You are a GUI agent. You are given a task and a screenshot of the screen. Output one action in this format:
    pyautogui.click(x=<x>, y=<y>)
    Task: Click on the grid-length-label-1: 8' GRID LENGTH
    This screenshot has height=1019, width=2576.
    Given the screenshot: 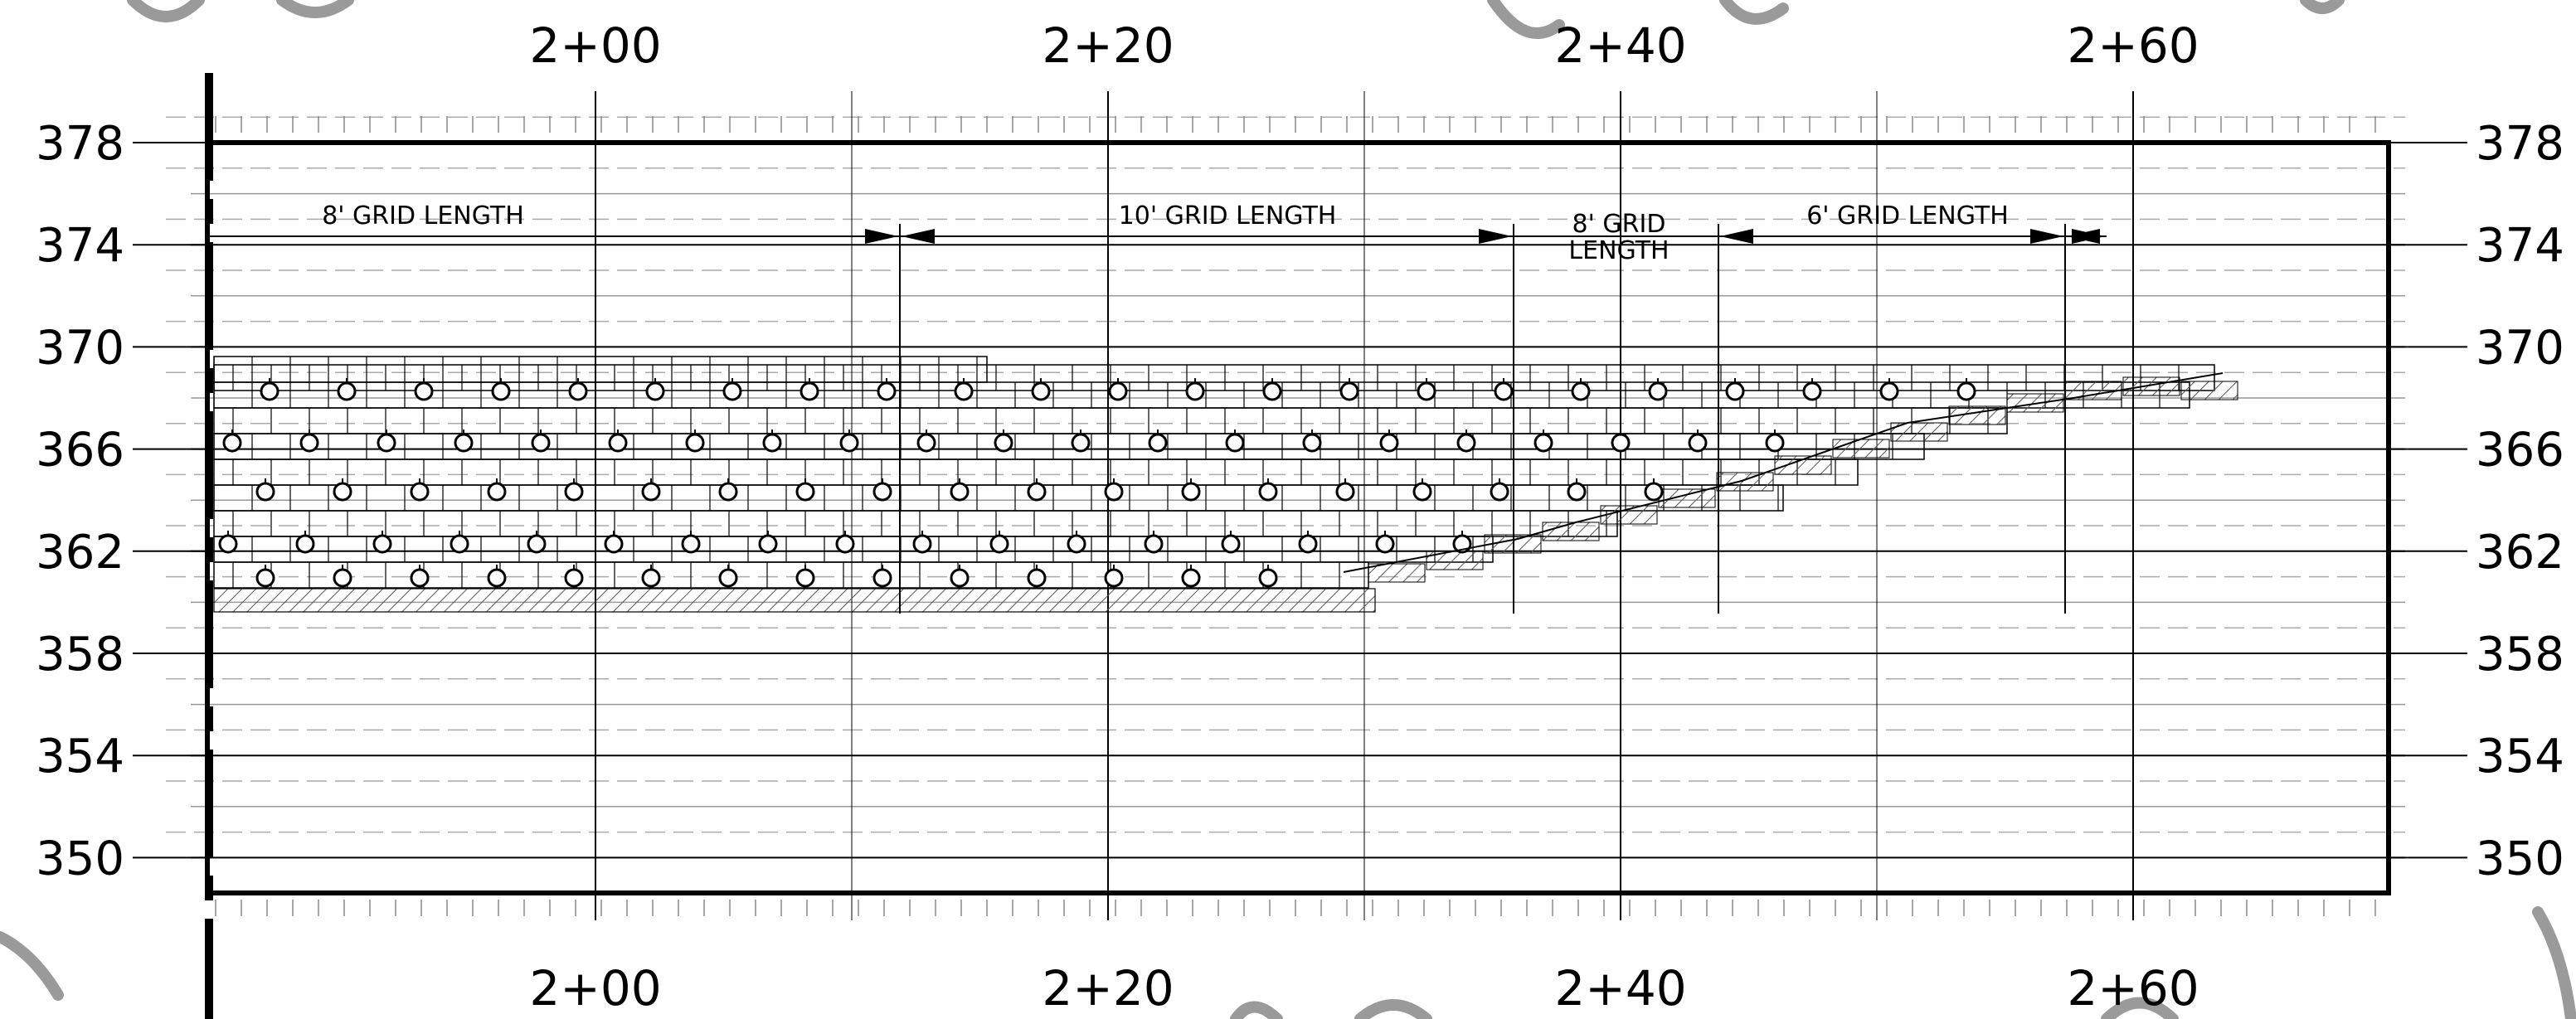 What is the action you would take?
    pyautogui.click(x=423, y=215)
    